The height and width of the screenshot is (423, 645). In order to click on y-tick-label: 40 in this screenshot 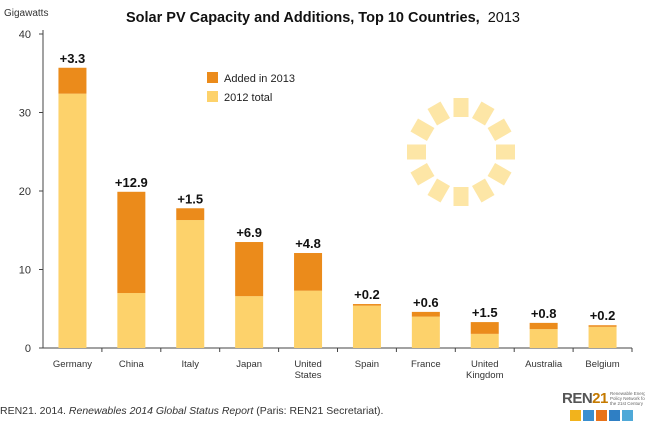, I will do `click(25, 35)`.